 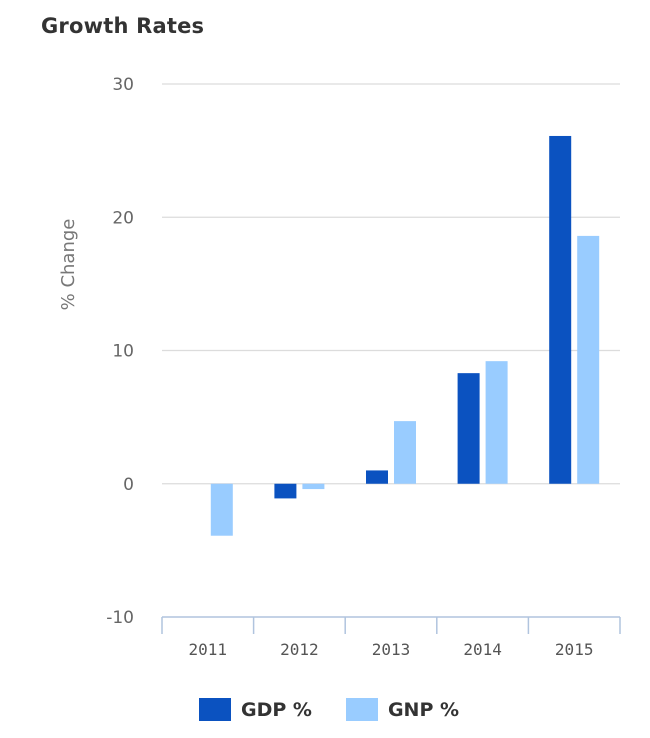 What do you see at coordinates (123, 352) in the screenshot?
I see `y-tick-label: 10` at bounding box center [123, 352].